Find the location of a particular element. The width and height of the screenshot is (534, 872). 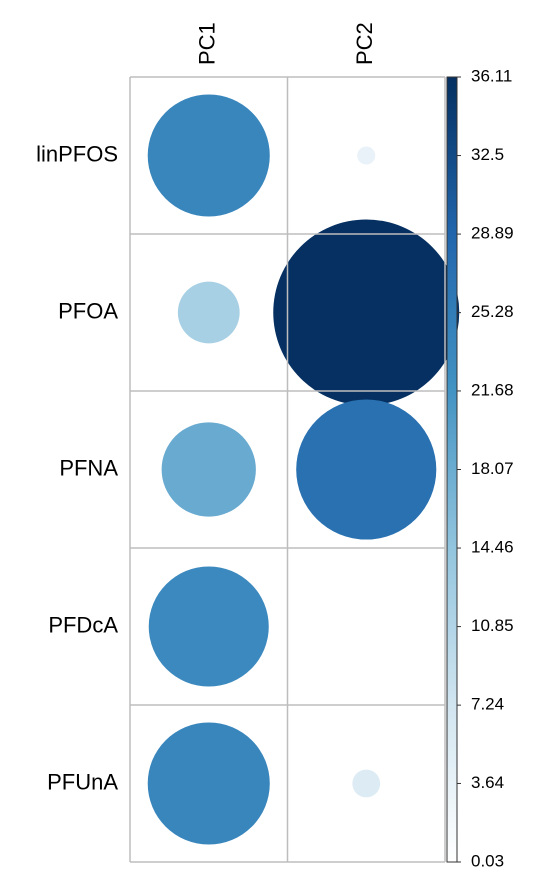

row-label: PFUnA is located at coordinates (82, 781).